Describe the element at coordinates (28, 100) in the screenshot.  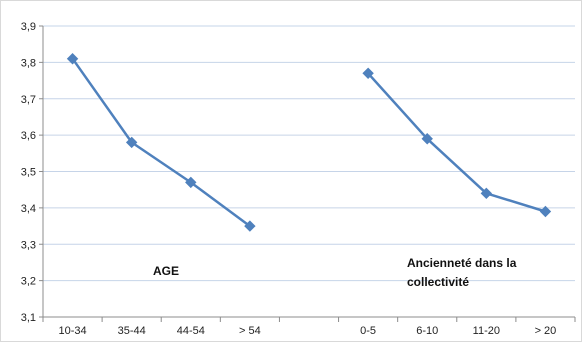
I see `y-tick-label-6: 3,7` at that location.